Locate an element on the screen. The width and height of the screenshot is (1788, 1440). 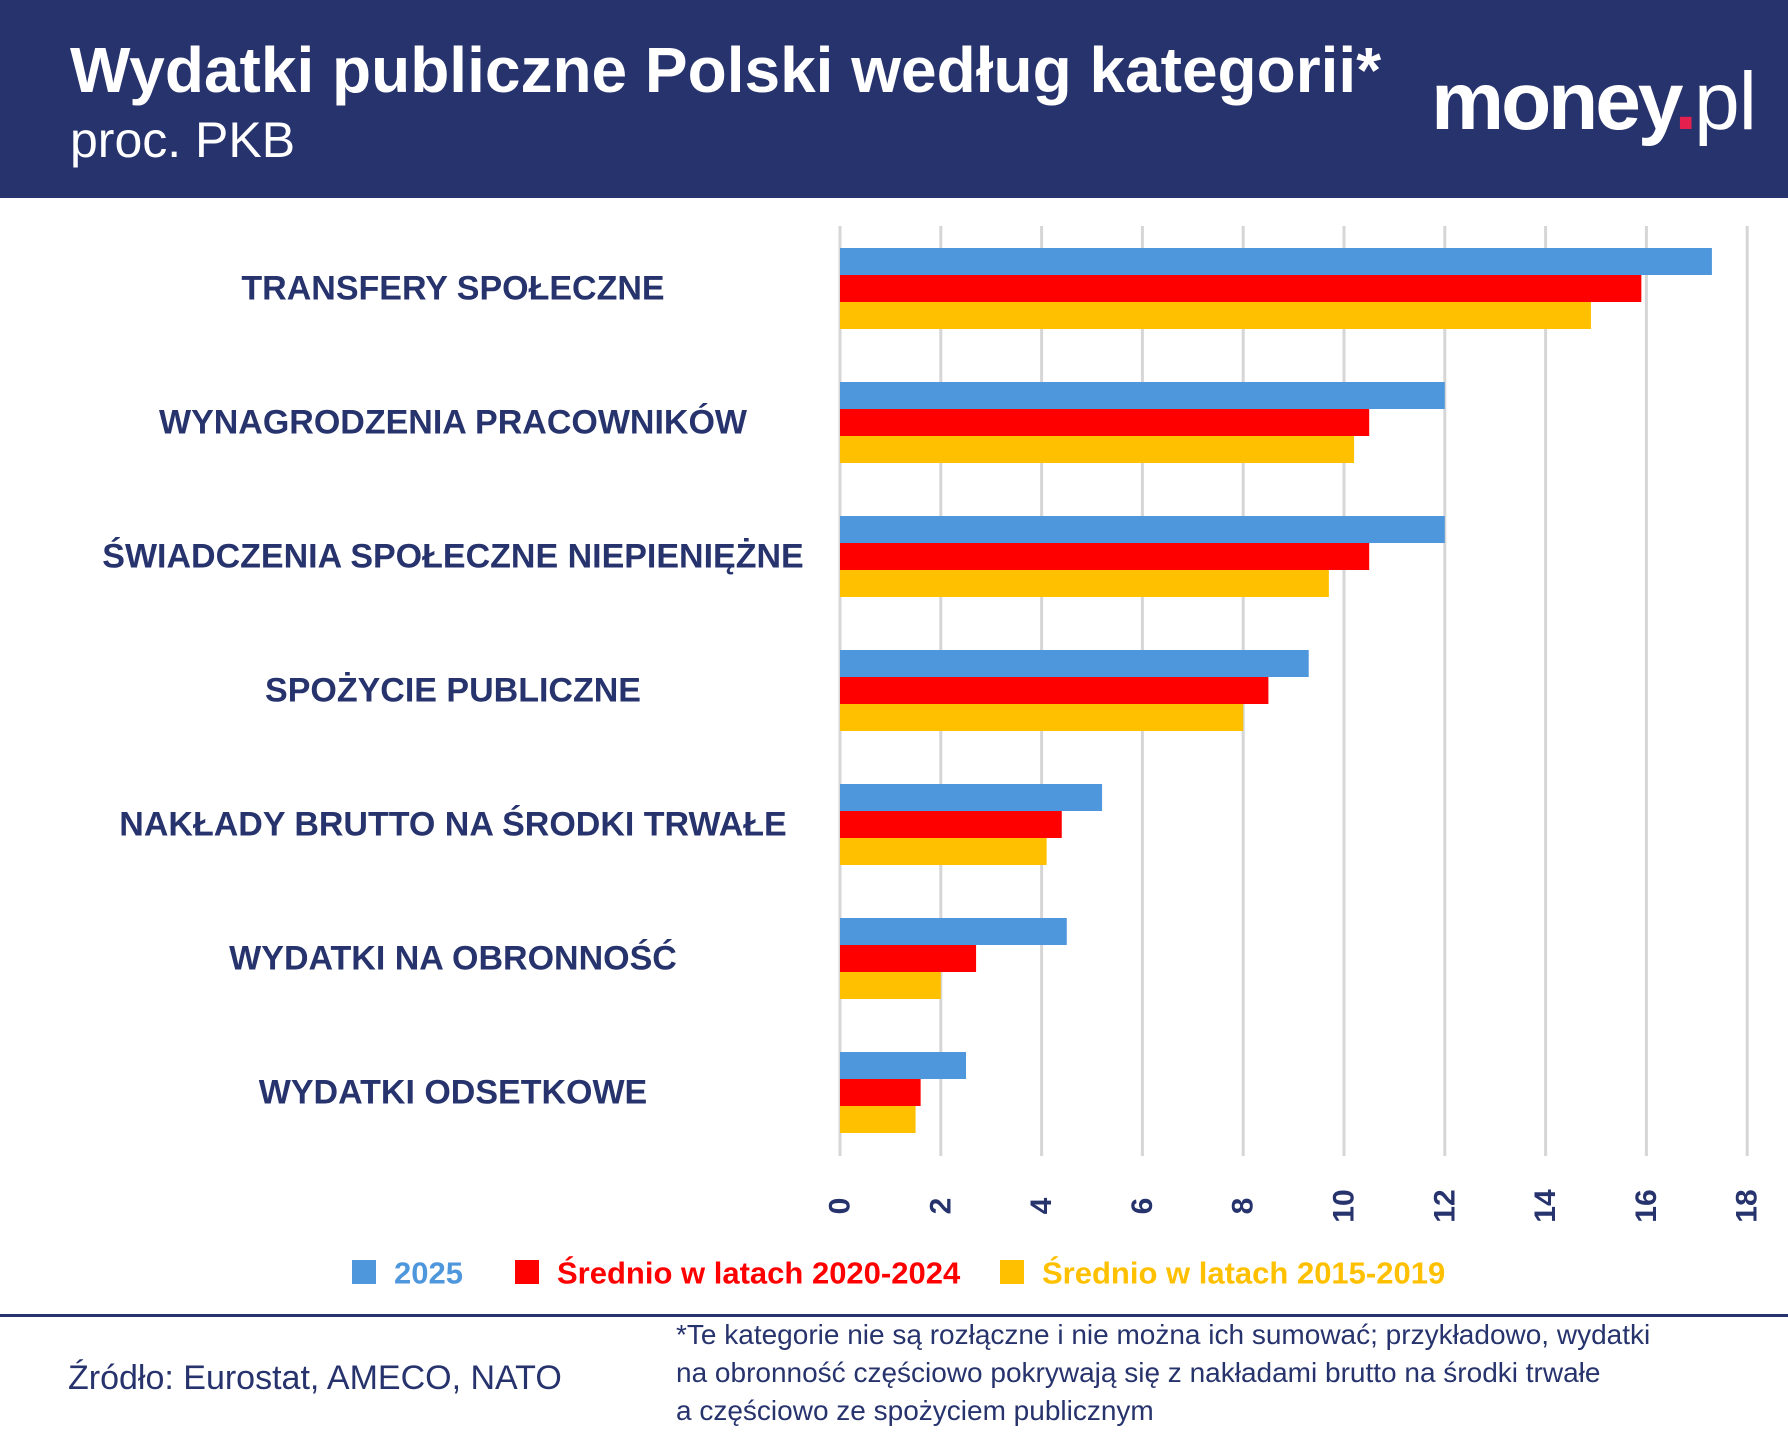
legend-label: 2025 is located at coordinates (428, 1273).